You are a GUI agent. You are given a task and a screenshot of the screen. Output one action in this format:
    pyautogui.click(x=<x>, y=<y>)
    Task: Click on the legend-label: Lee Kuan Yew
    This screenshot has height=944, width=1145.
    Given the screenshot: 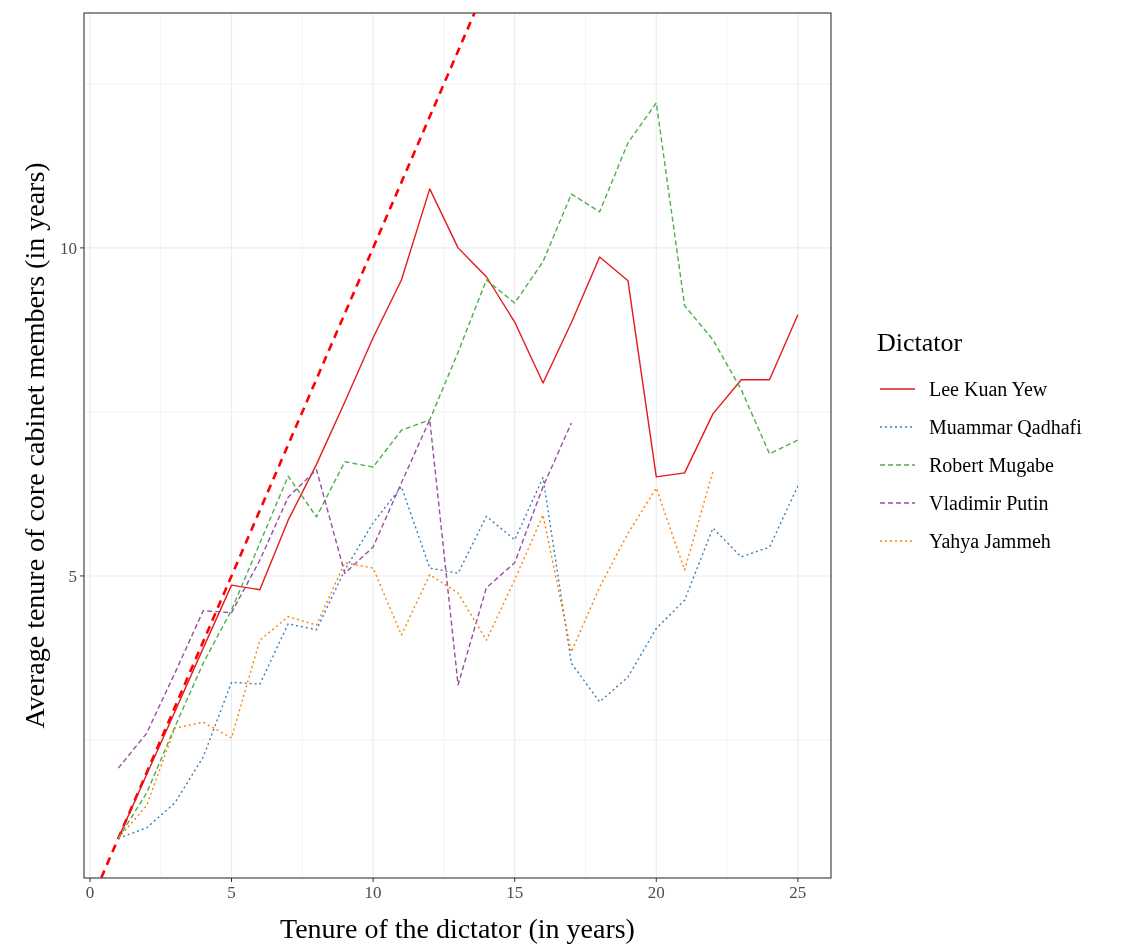 What is the action you would take?
    pyautogui.click(x=988, y=389)
    